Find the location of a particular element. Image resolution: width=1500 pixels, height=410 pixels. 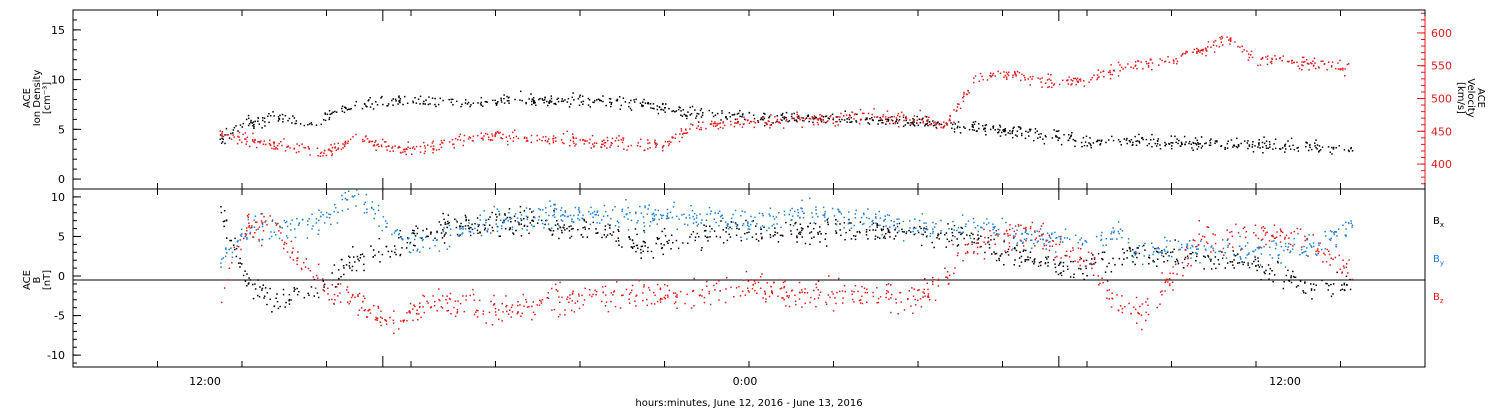

bfield-label-line-2: B is located at coordinates (37, 279).